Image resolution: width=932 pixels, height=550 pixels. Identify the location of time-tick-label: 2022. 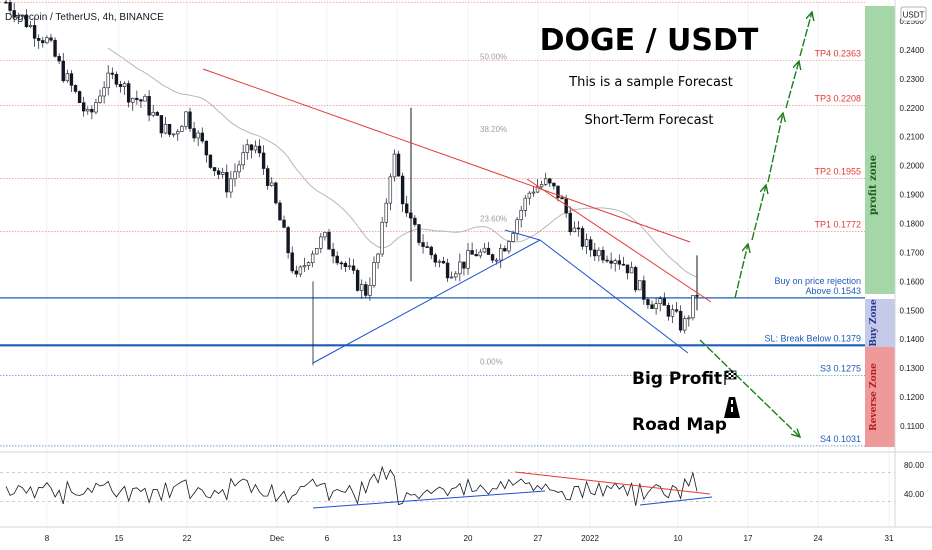
(590, 538).